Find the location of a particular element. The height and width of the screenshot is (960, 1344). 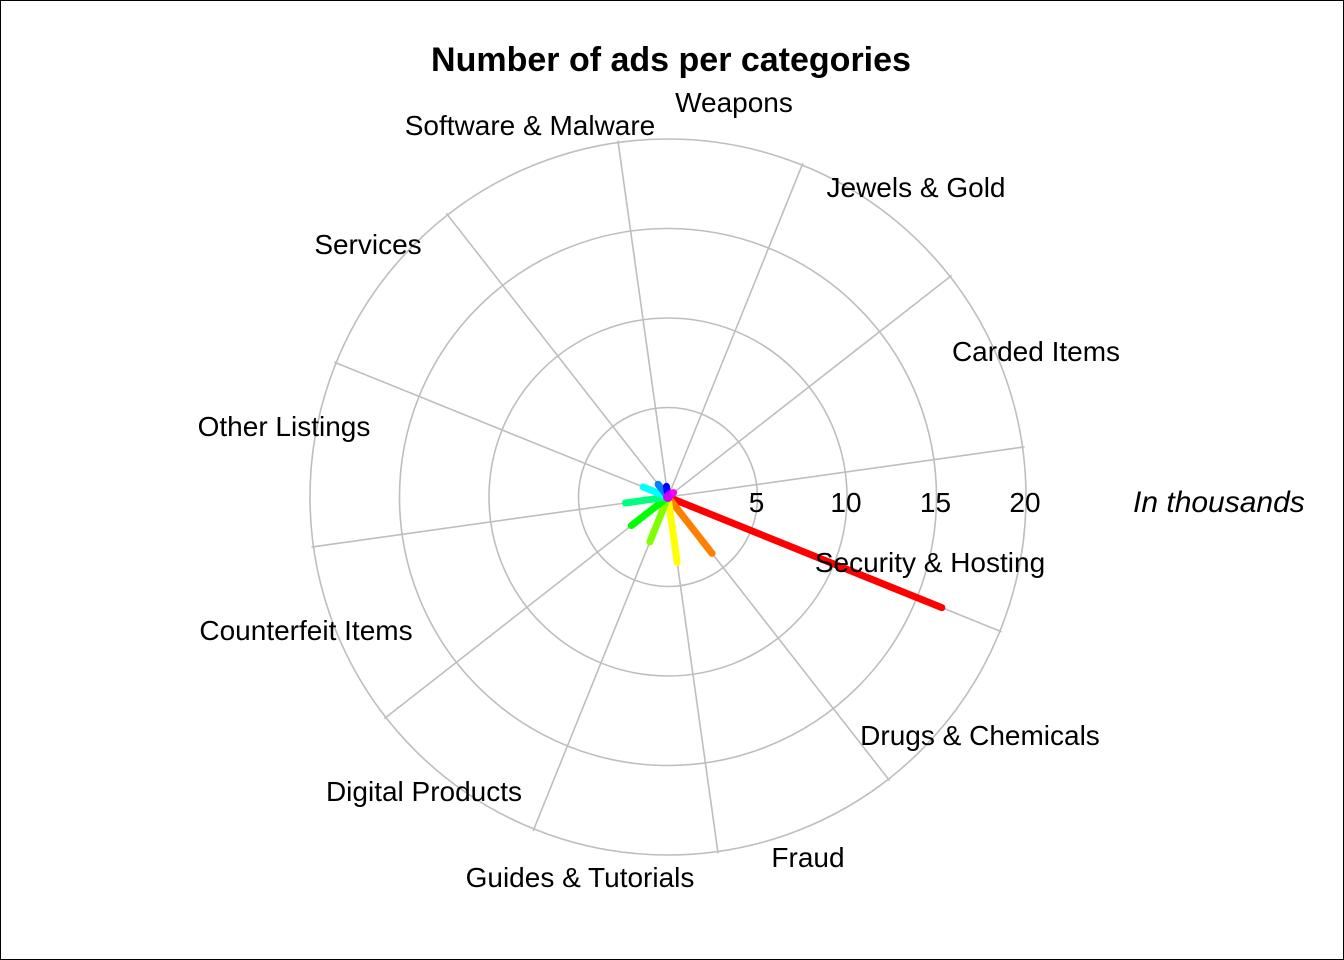

category-label: Carded Items is located at coordinates (1036, 351).